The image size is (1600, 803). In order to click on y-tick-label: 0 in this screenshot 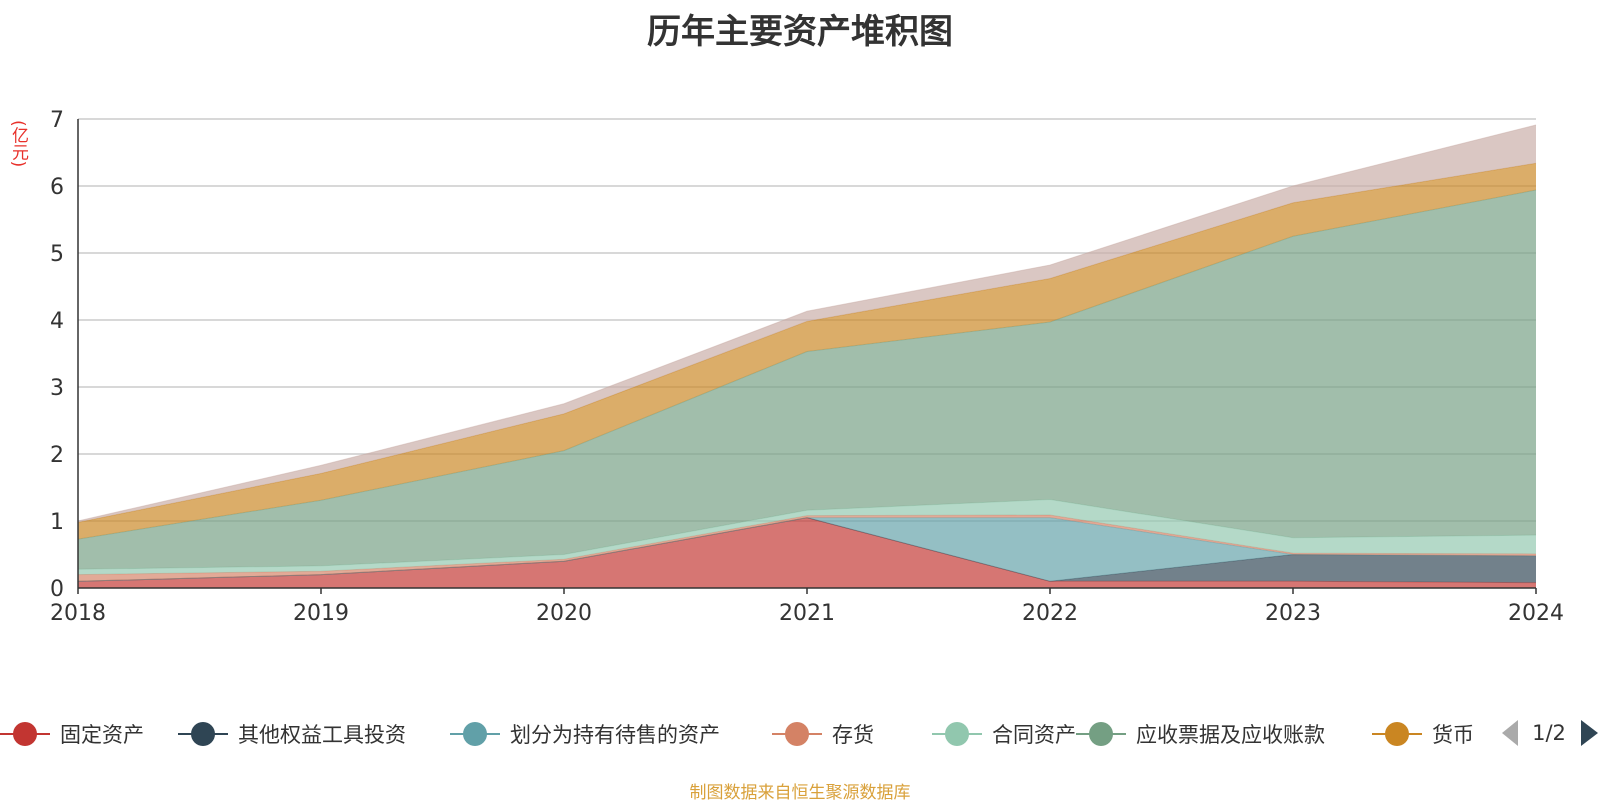, I will do `click(57, 589)`.